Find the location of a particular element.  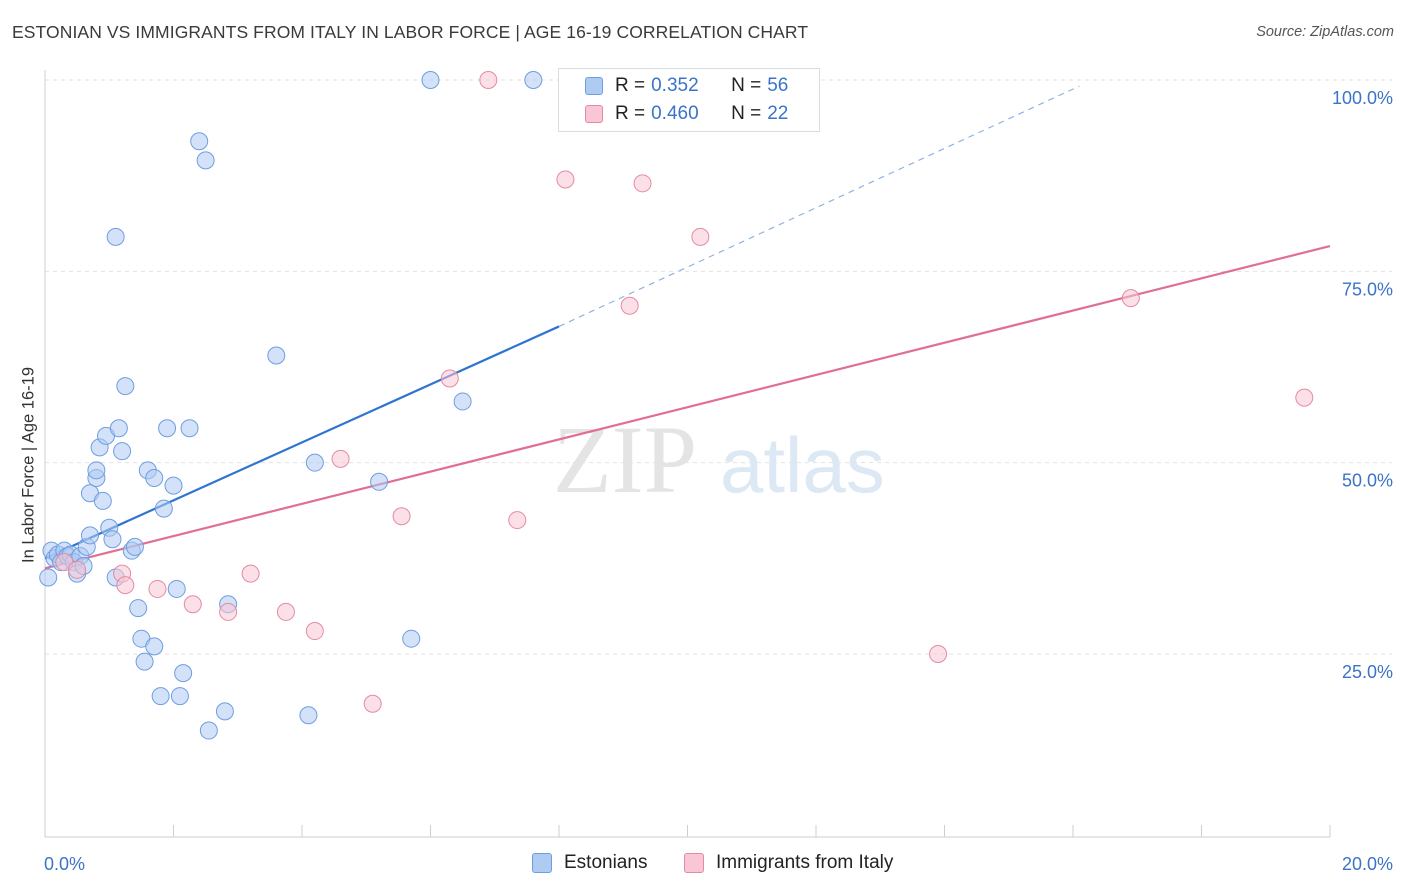

legend-row-italy: R = 0.460 N = 22 is located at coordinates (686, 114).